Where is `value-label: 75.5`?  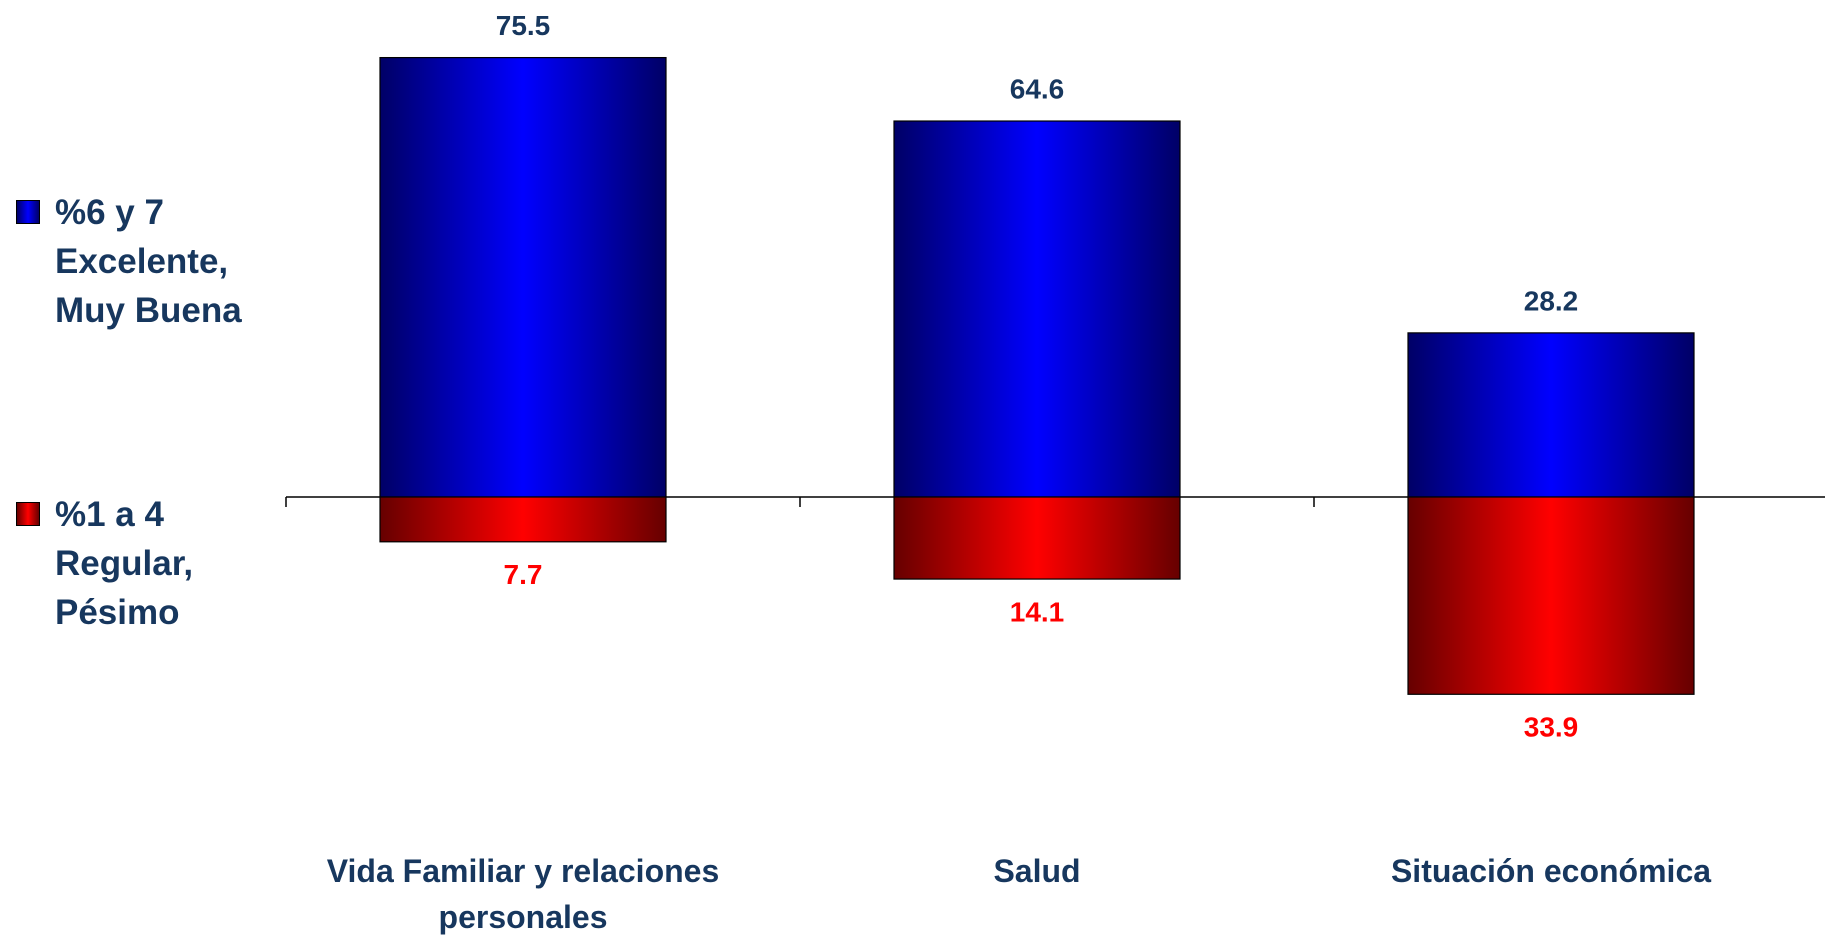
value-label: 75.5 is located at coordinates (523, 25).